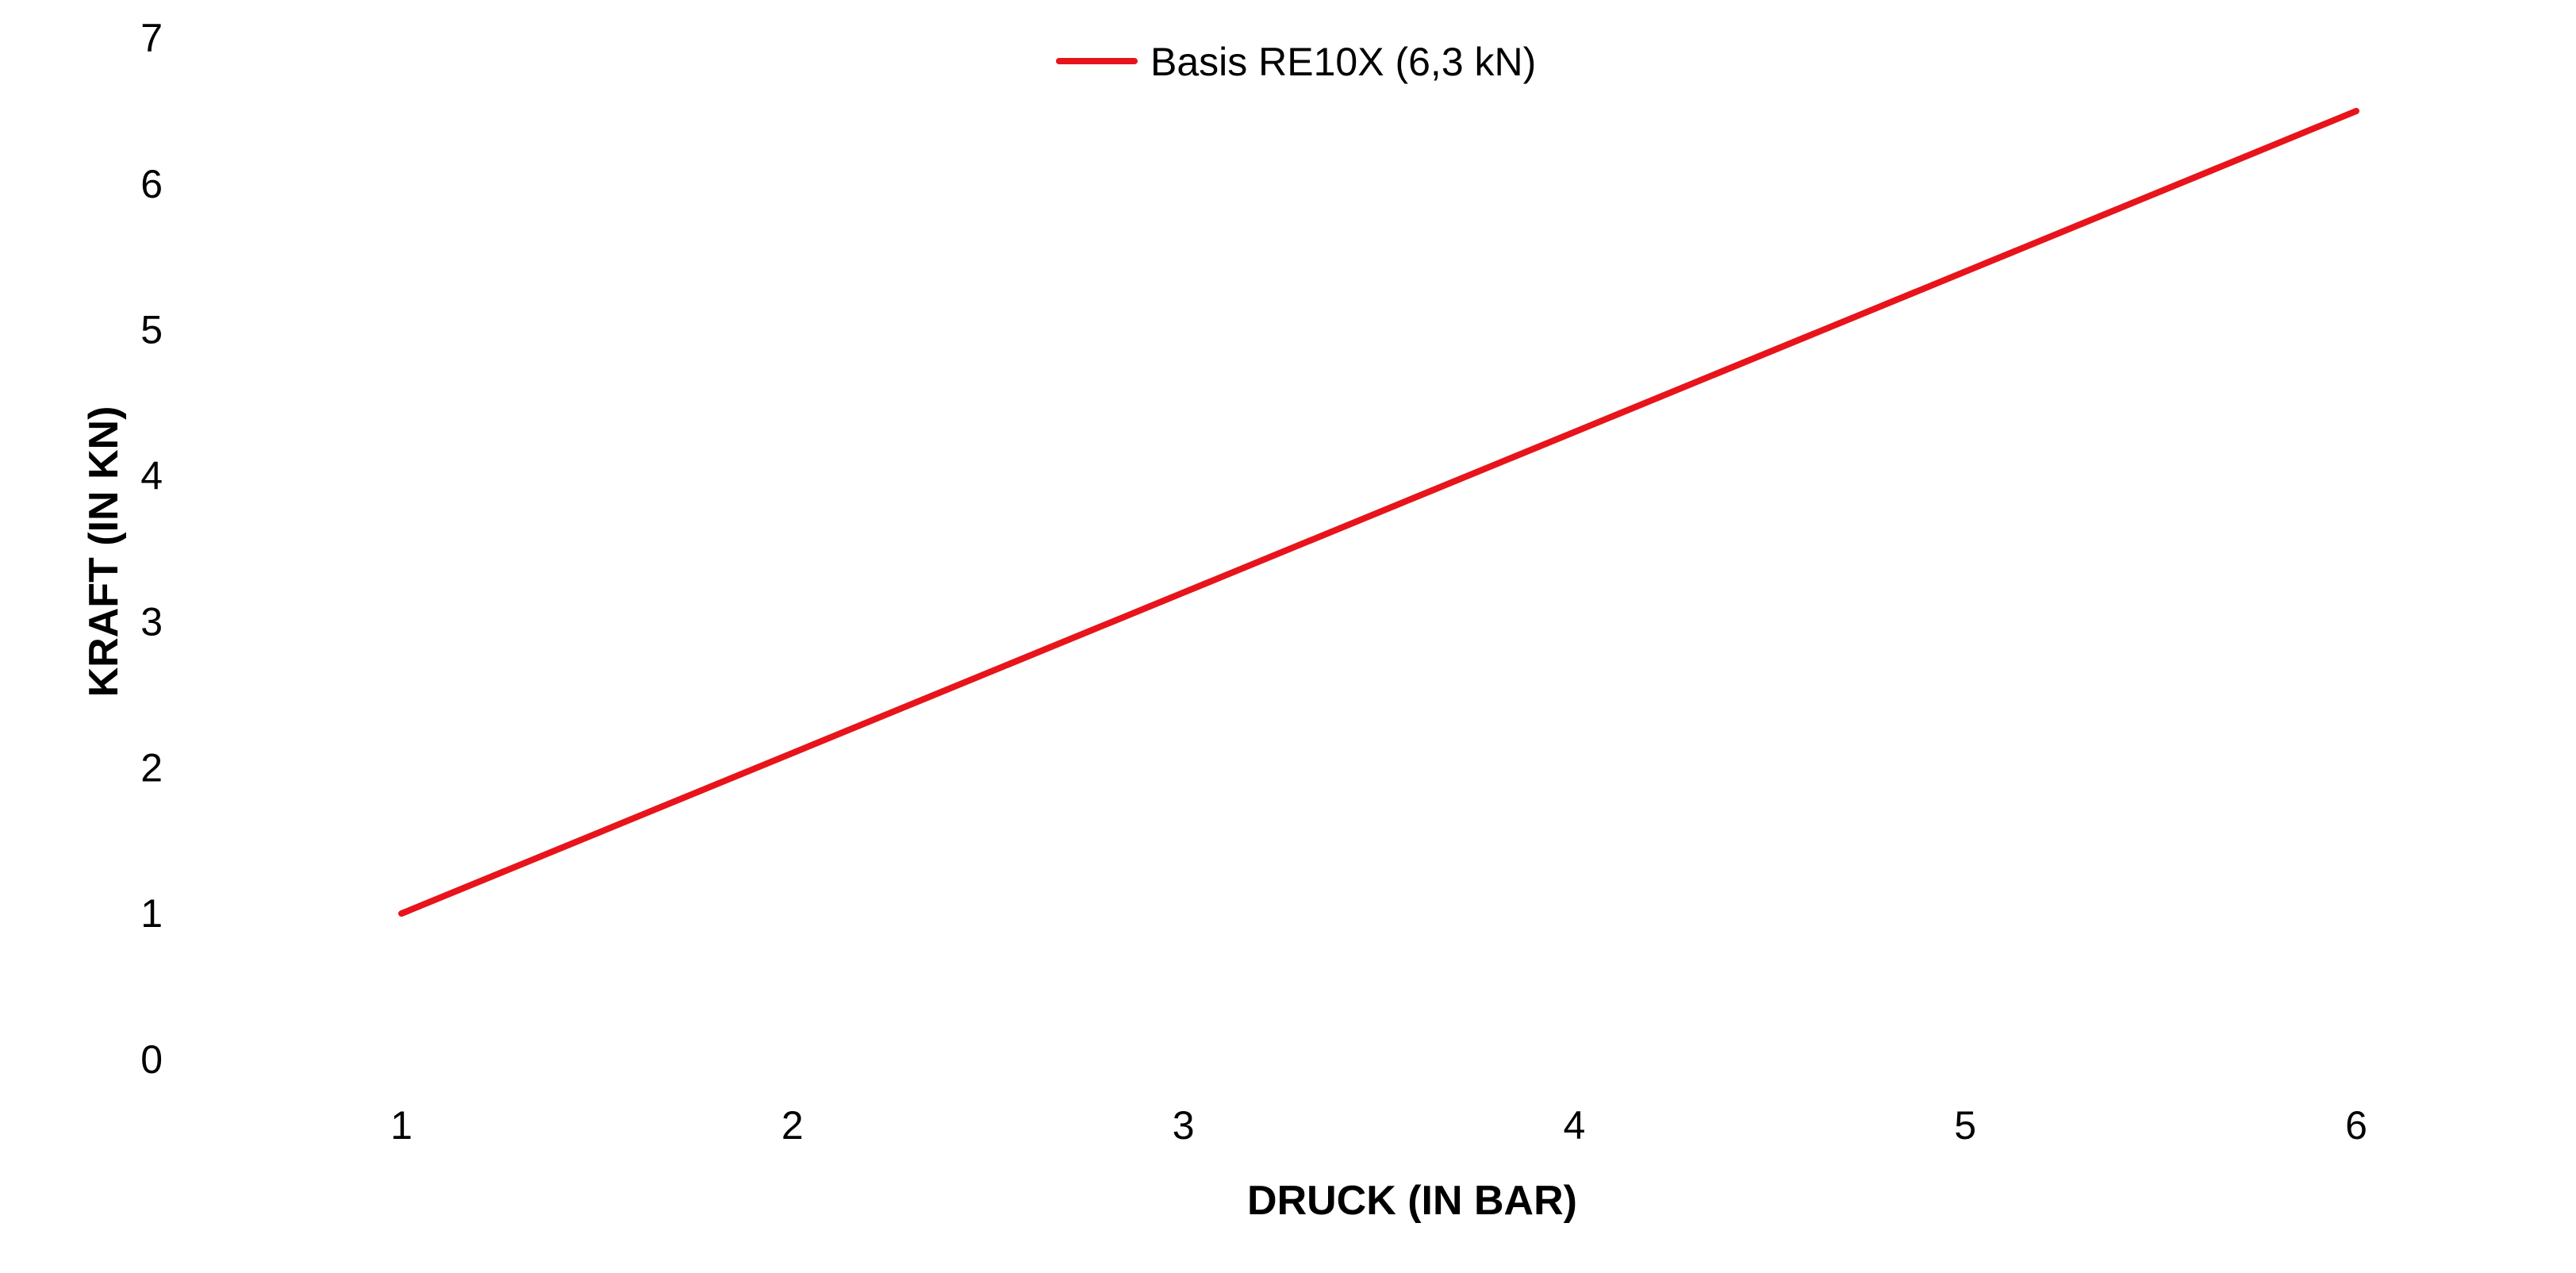 The image size is (2576, 1273). What do you see at coordinates (1965, 1125) in the screenshot?
I see `x-tick-label: 5` at bounding box center [1965, 1125].